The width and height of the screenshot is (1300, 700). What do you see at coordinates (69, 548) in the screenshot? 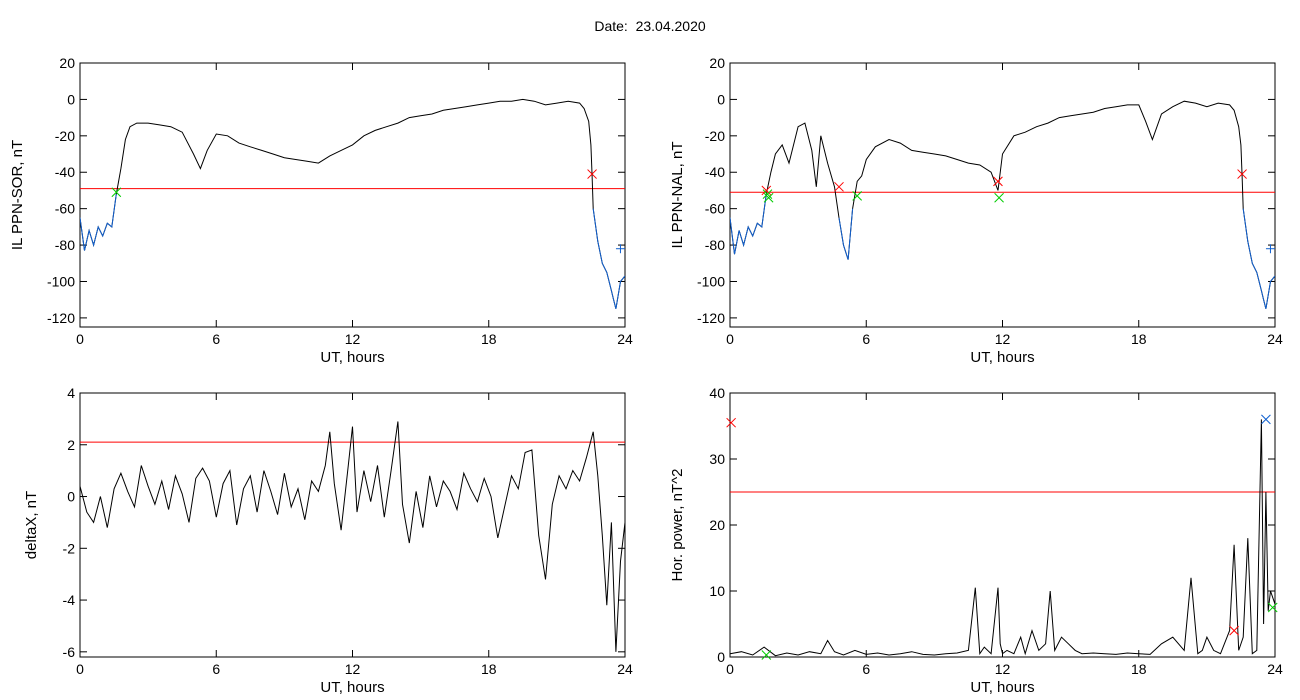
I see `y-tick-label: -2` at bounding box center [69, 548].